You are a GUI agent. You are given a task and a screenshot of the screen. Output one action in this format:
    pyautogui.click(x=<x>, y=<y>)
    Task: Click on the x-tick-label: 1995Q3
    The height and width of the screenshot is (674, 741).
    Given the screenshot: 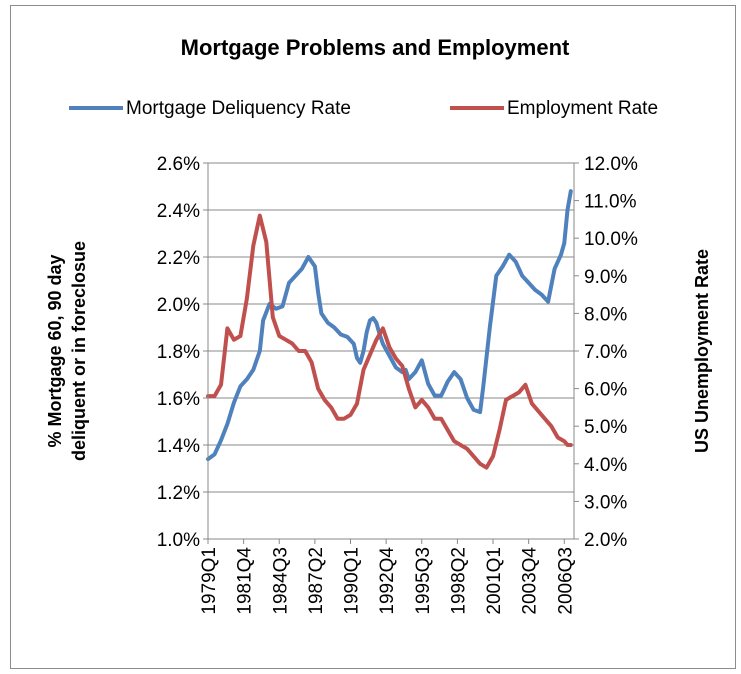 What is the action you would take?
    pyautogui.click(x=423, y=581)
    